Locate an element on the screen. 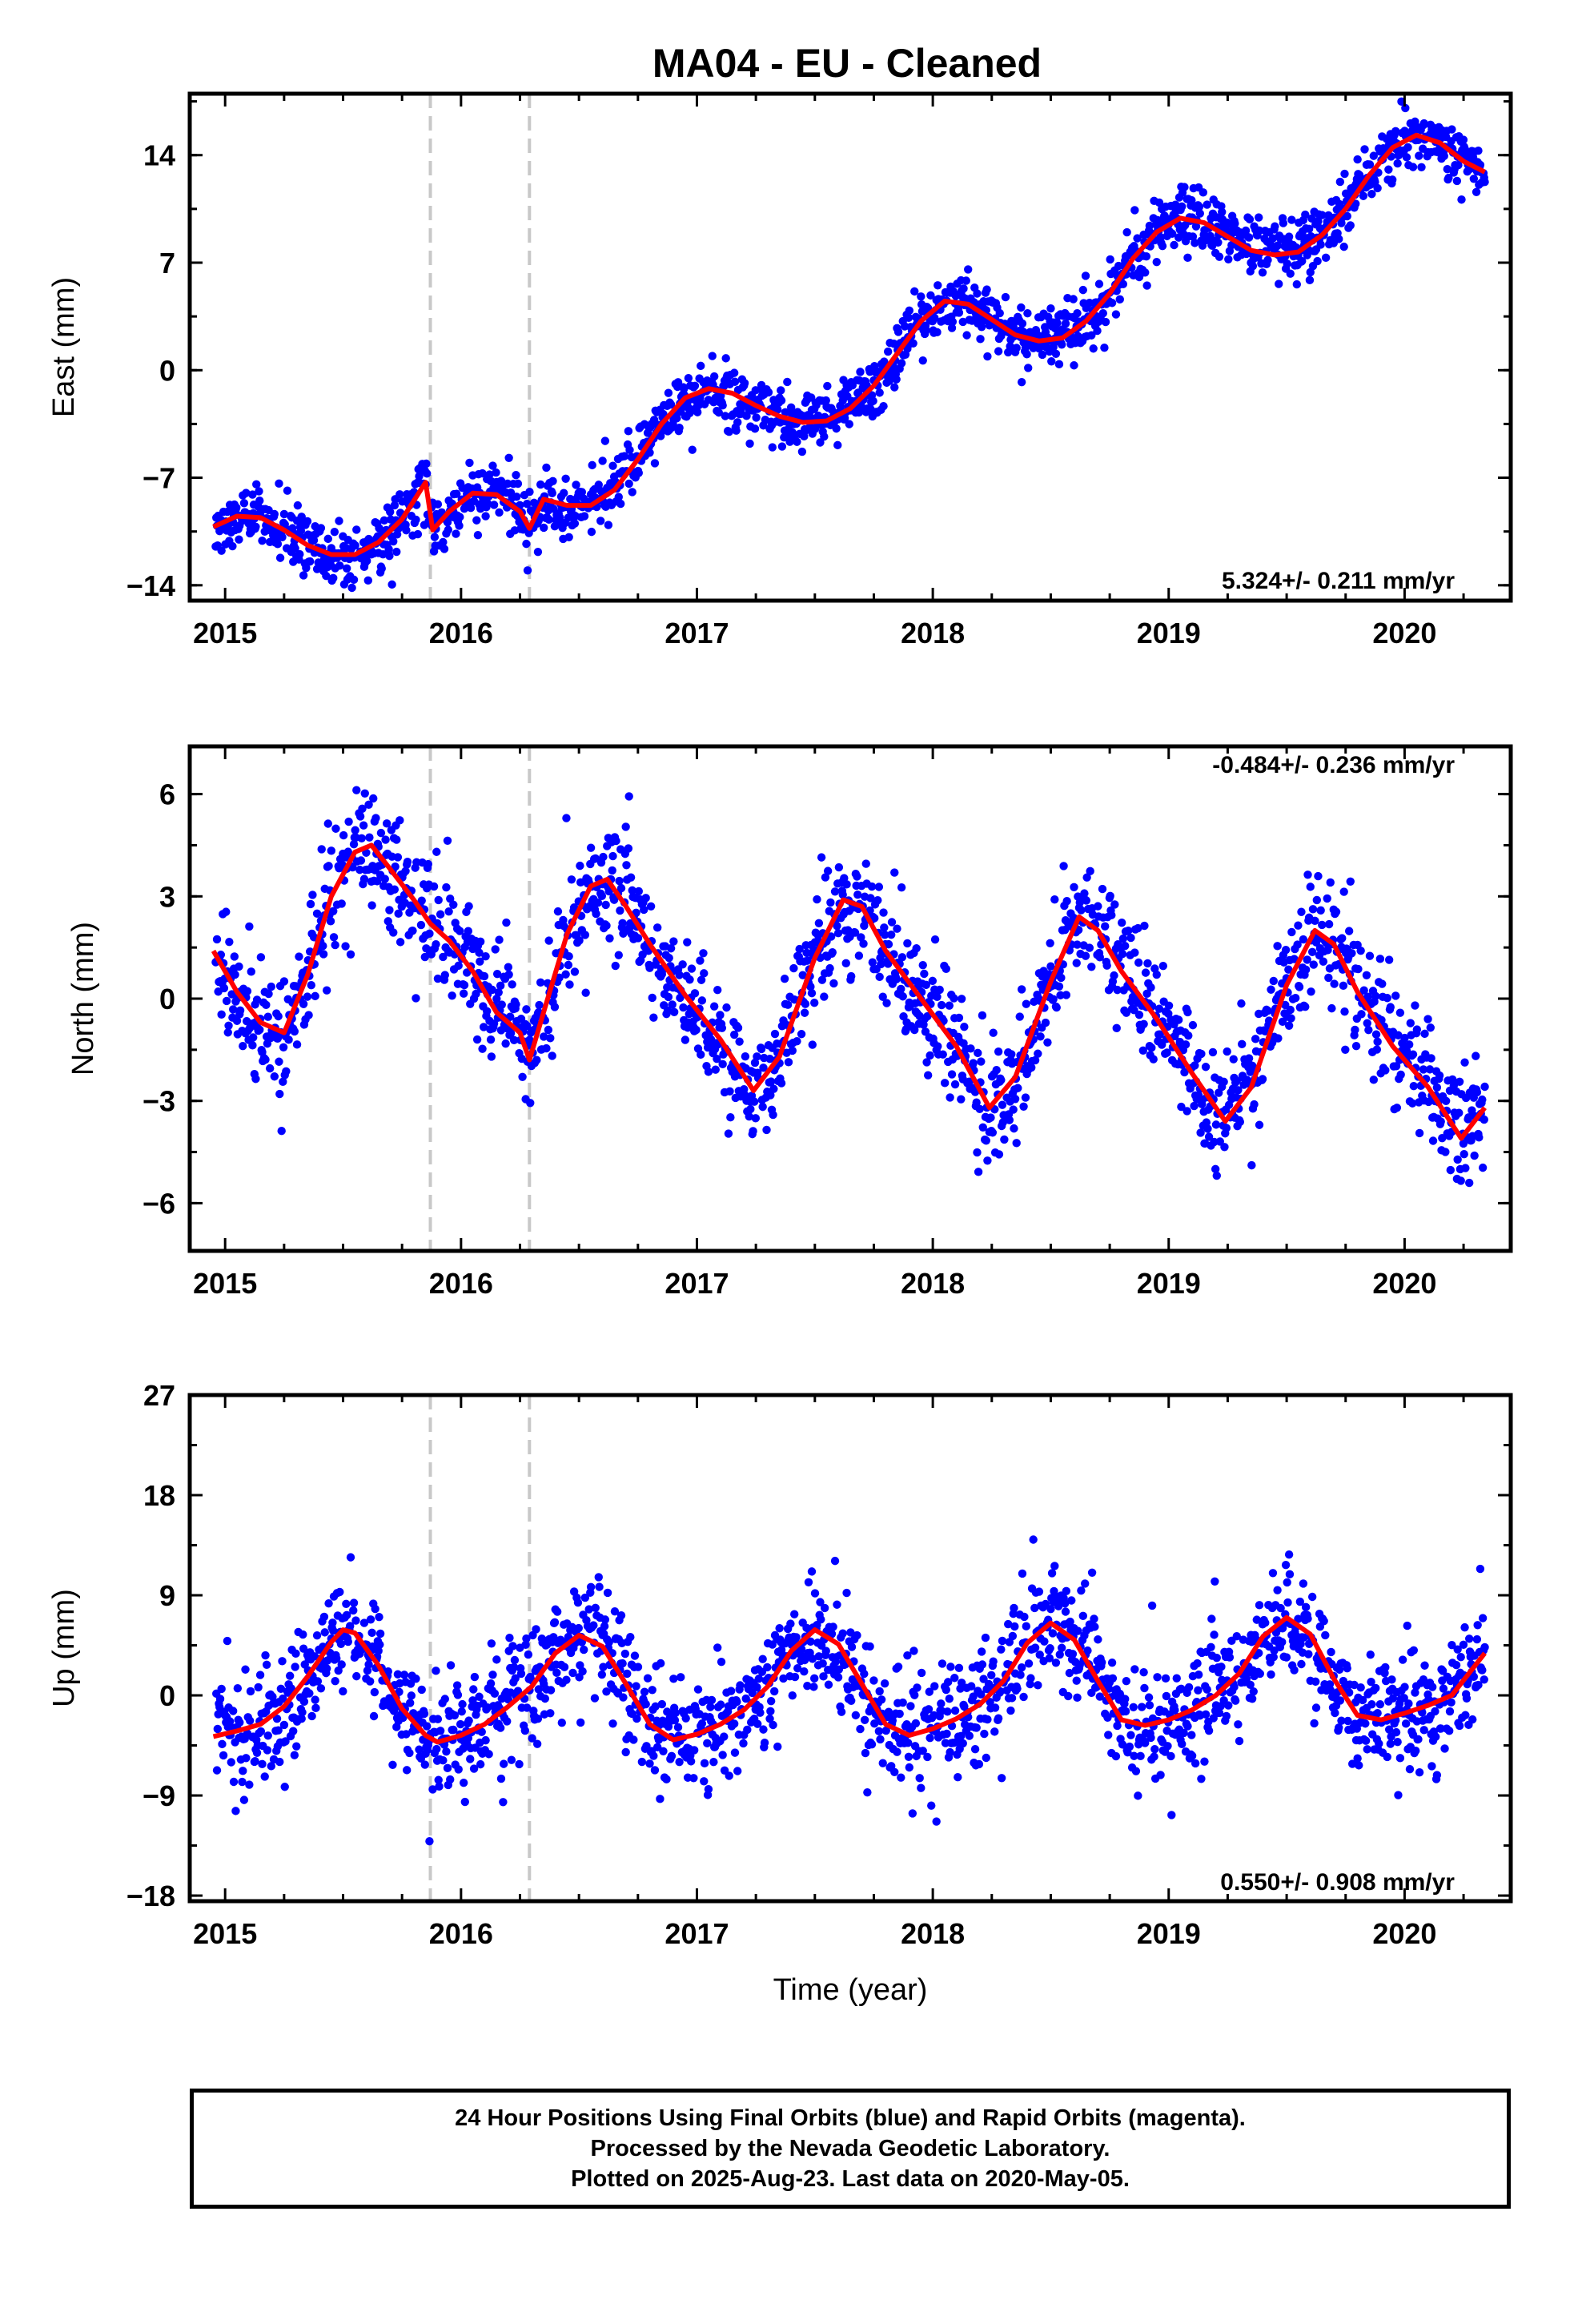 The image size is (1582, 2324). north-y-tick-label: 3 is located at coordinates (167, 896).